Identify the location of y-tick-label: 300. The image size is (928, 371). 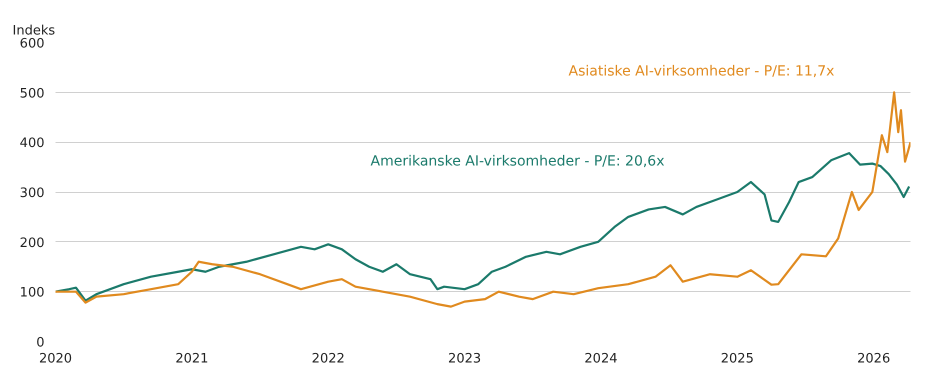
(32, 193).